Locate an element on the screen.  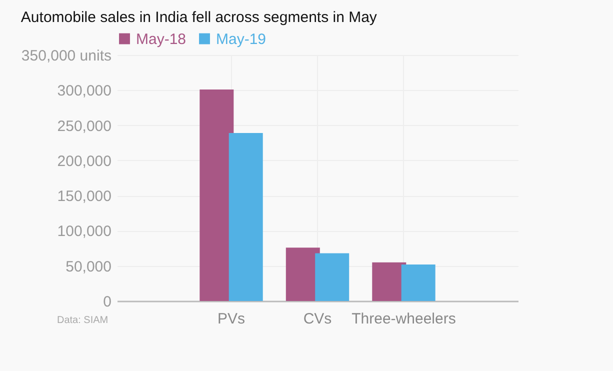
y-tick-label: 250,000 is located at coordinates (84, 126).